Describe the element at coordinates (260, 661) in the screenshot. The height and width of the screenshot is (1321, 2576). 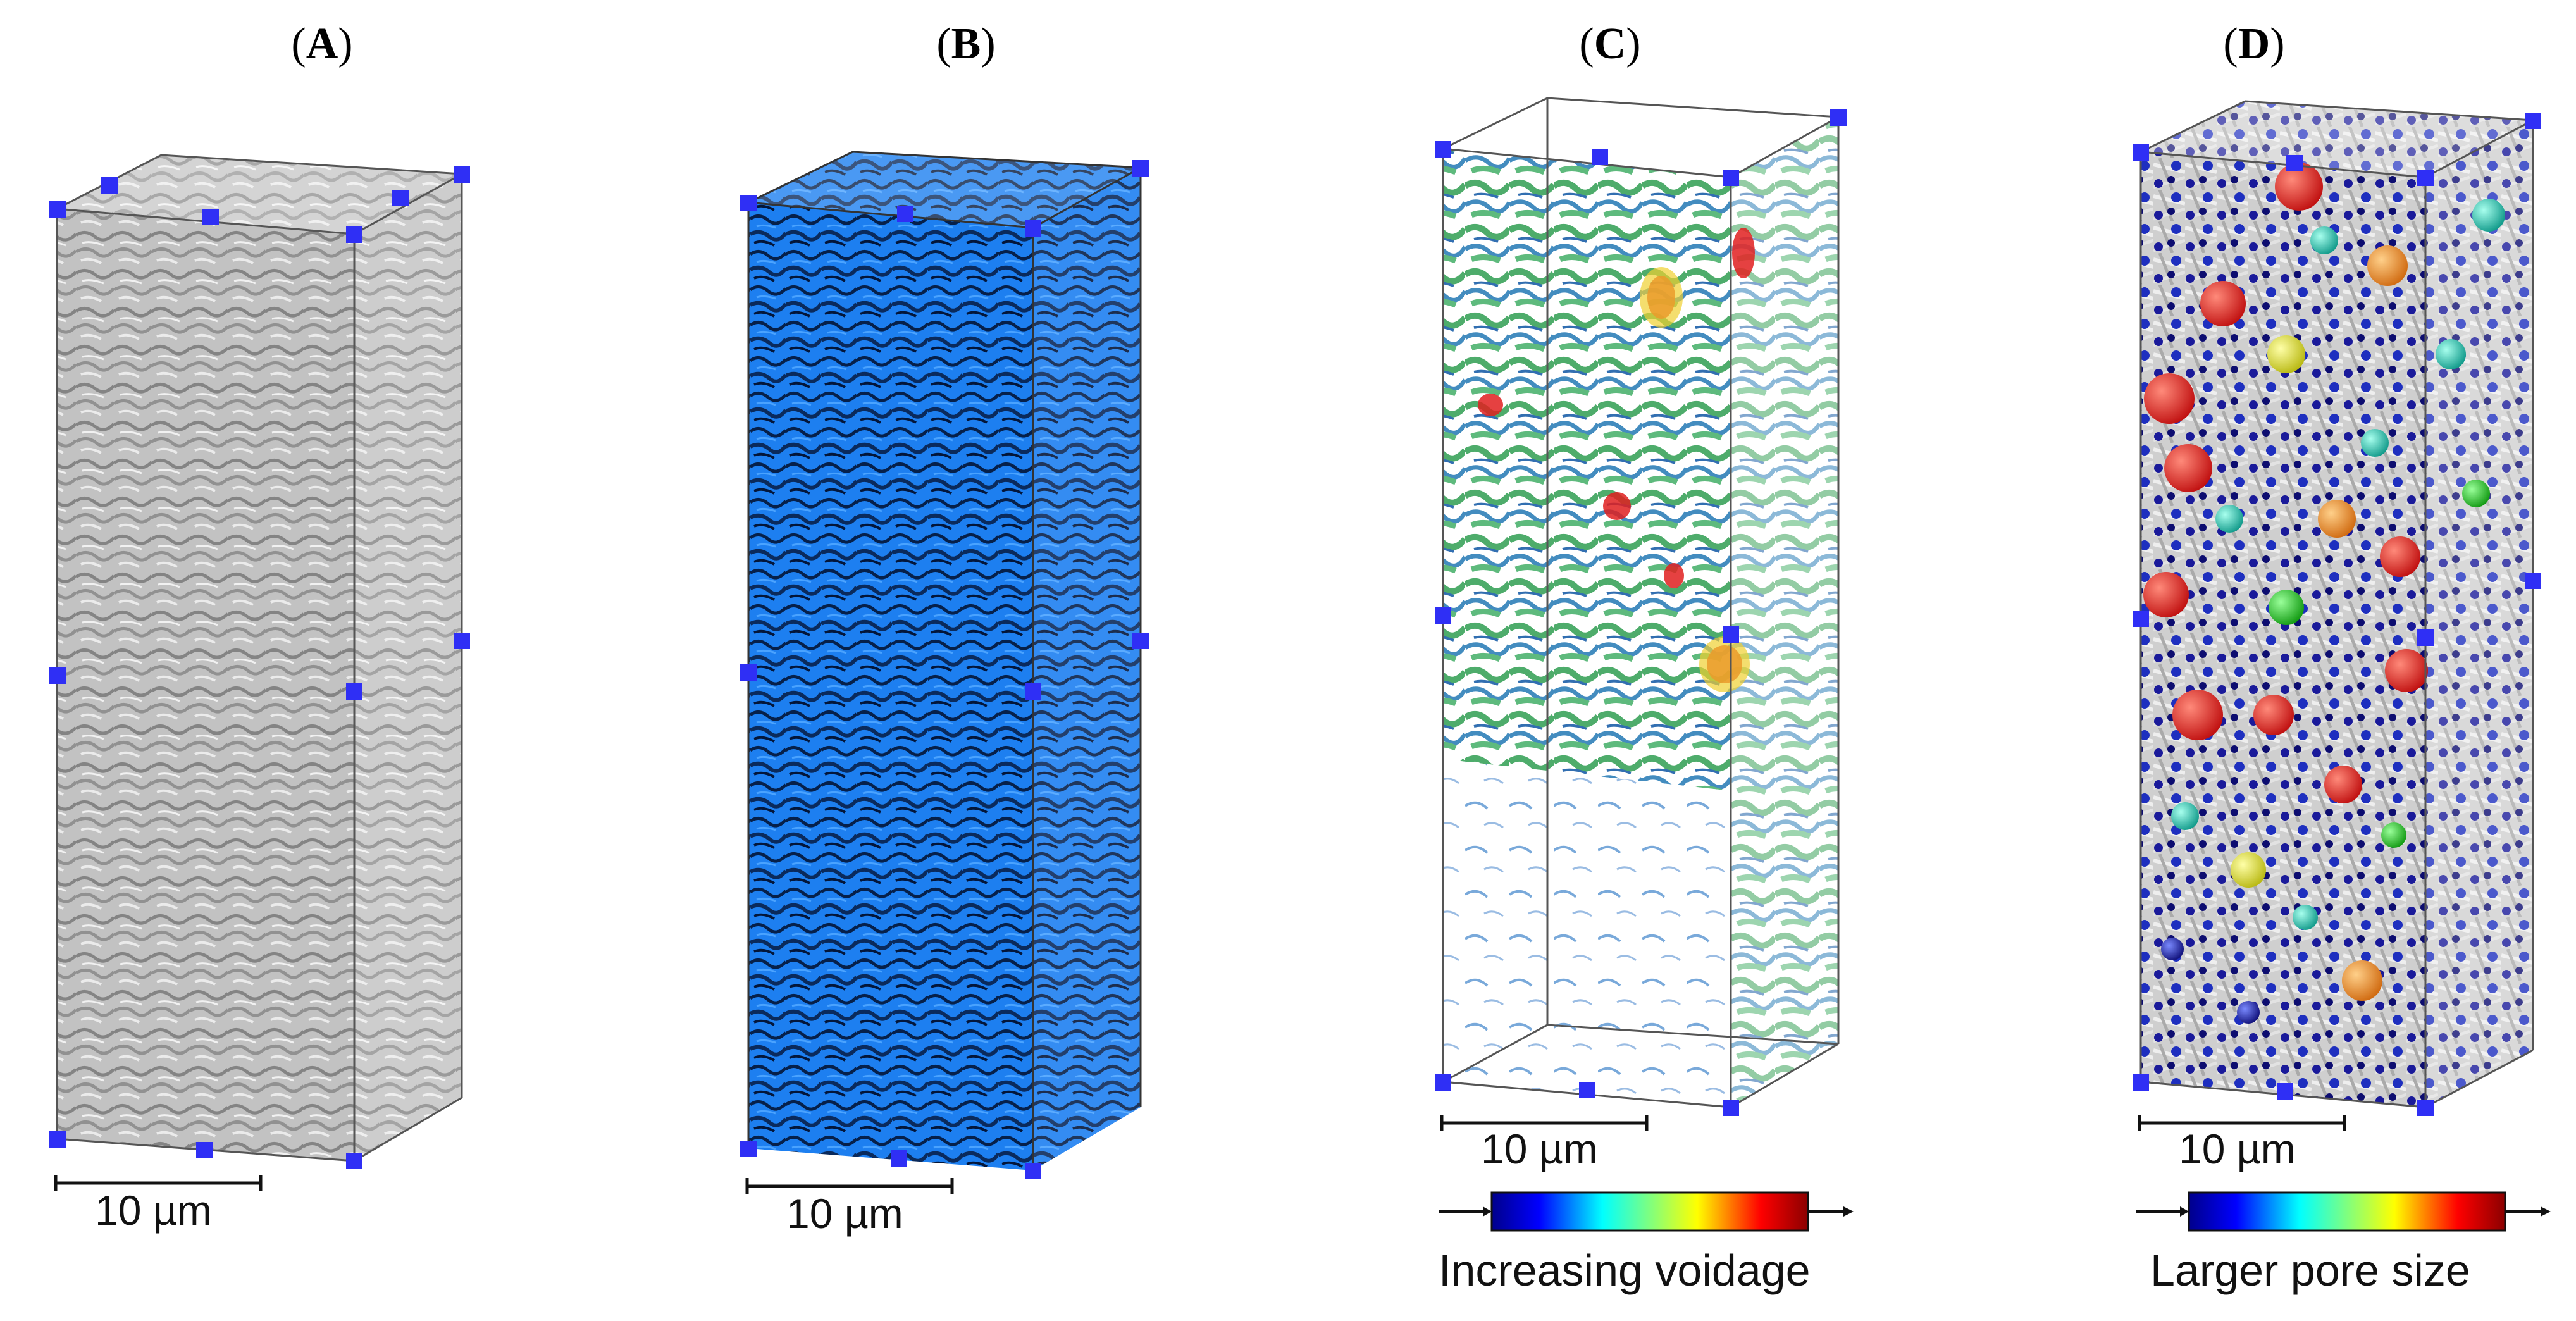
I see `grey-solid-rendering` at that location.